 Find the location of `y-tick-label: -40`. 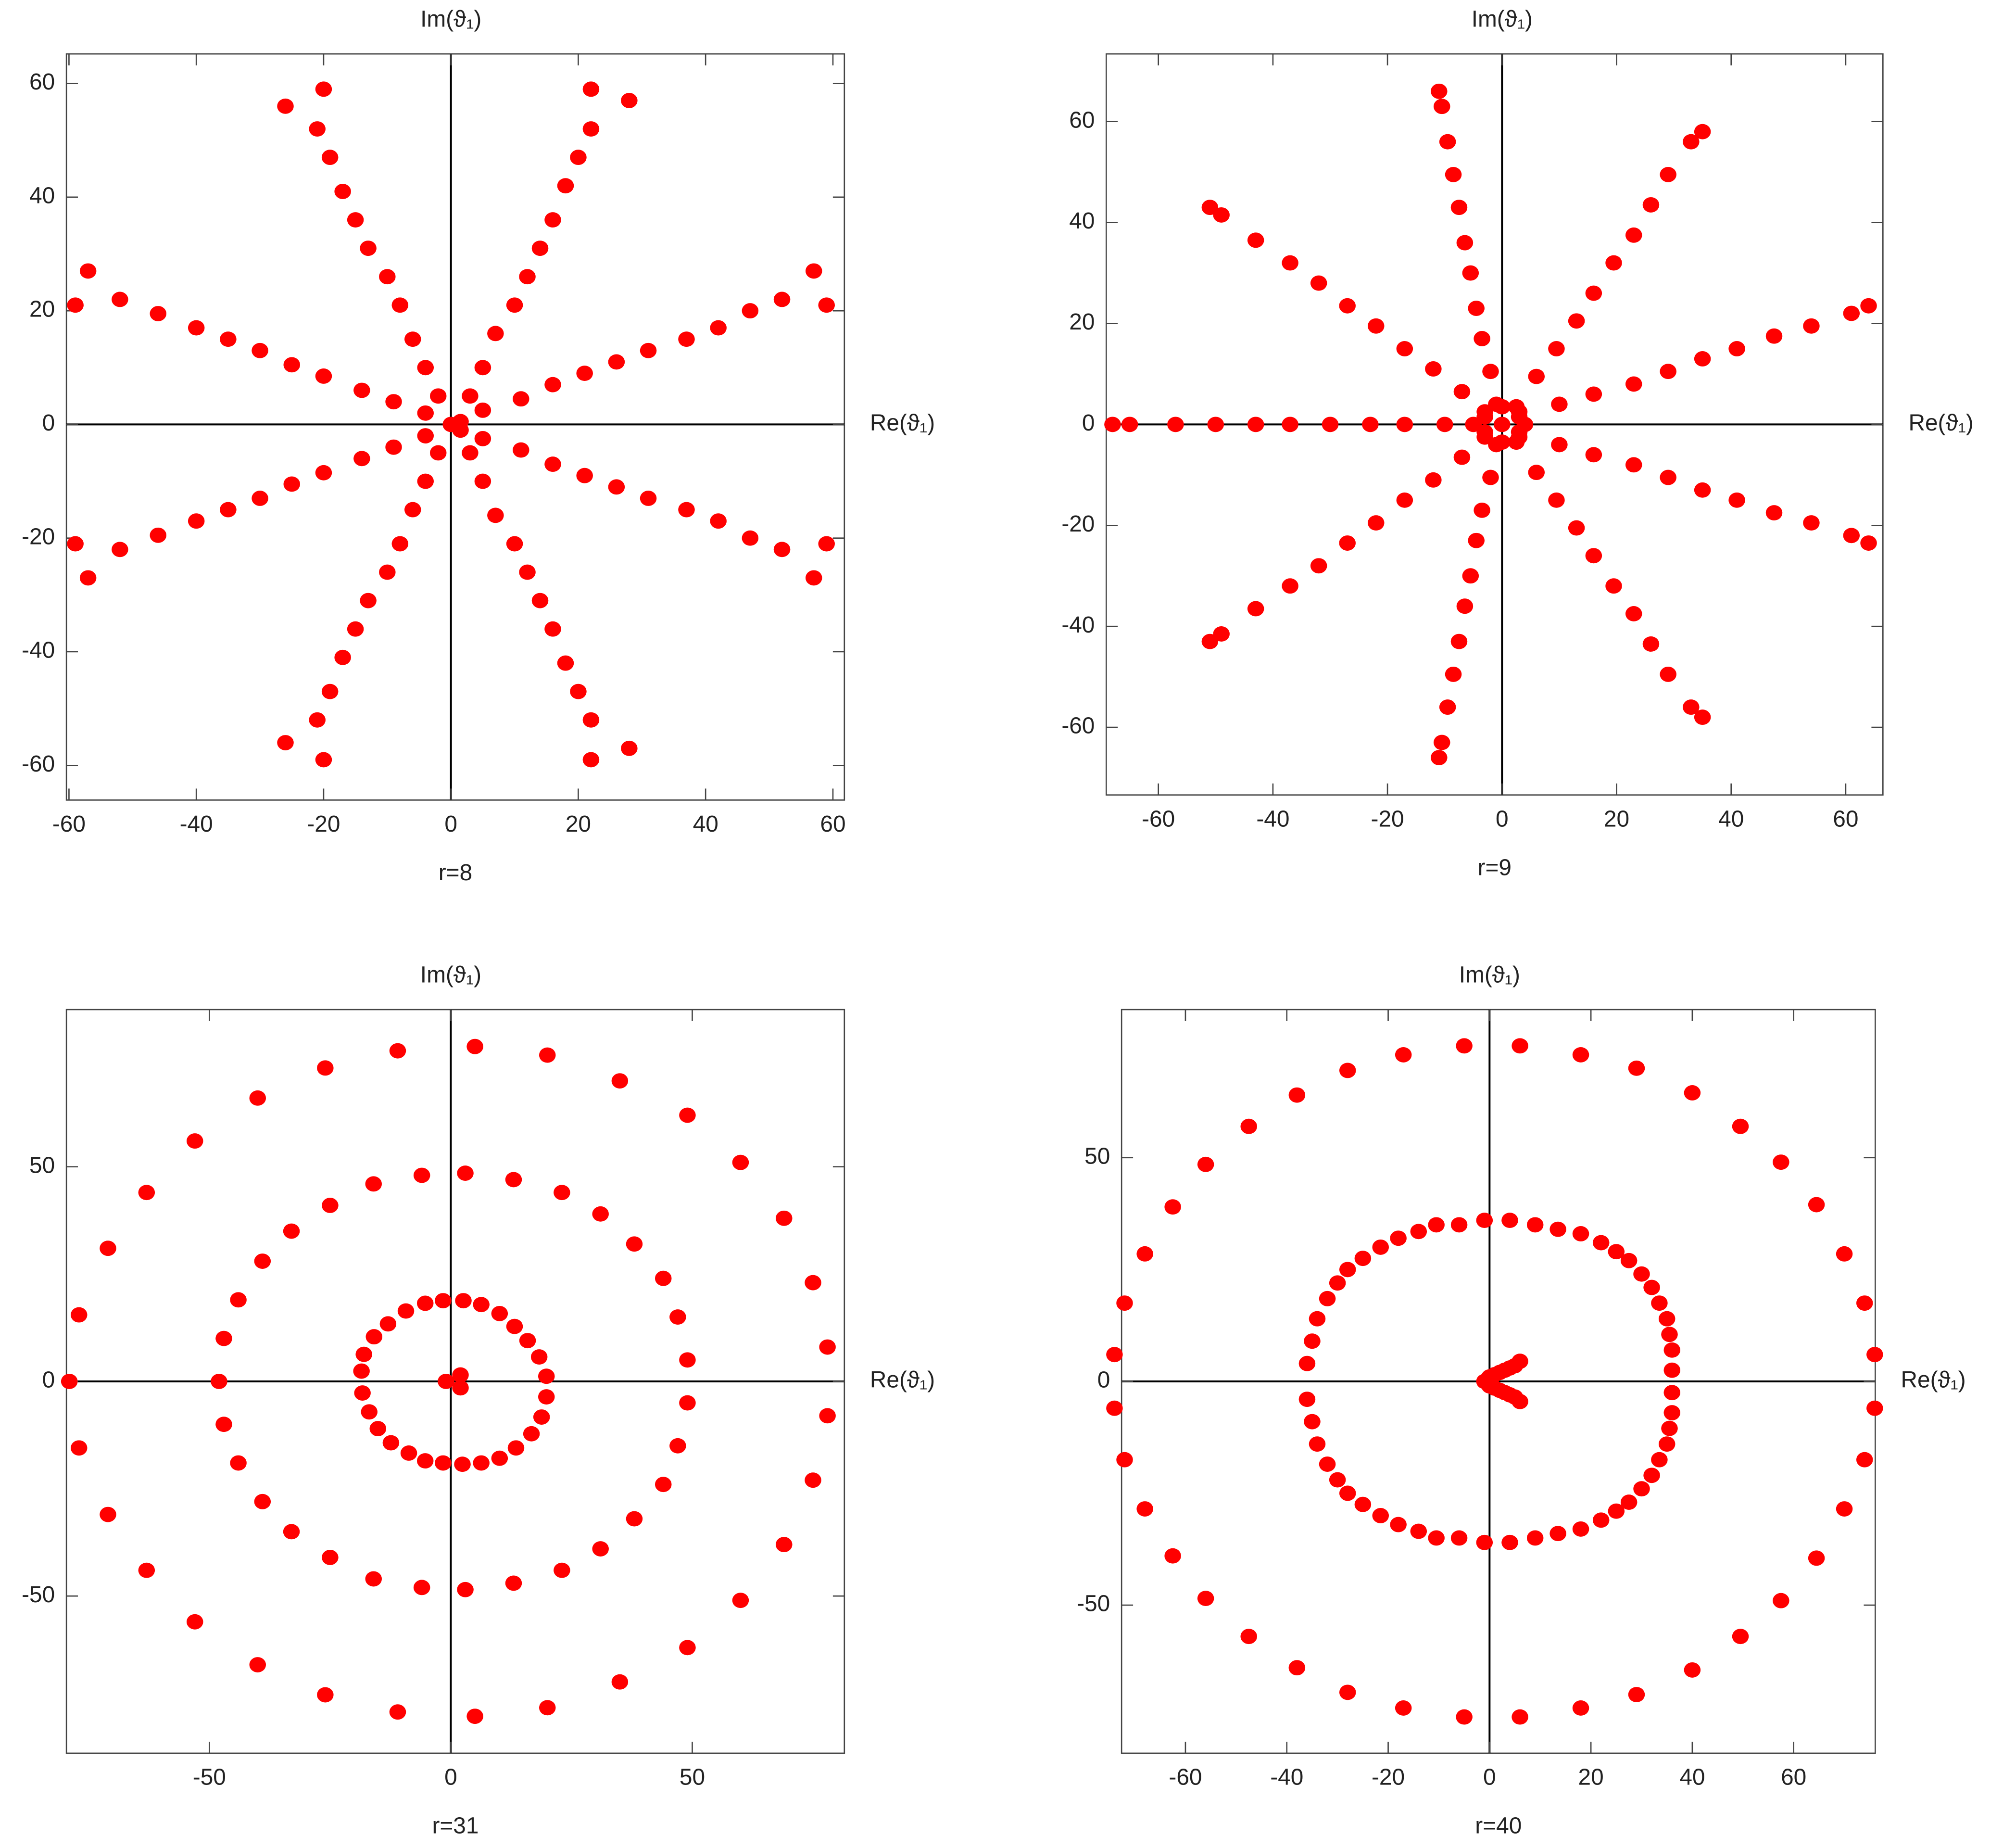

y-tick-label: -40 is located at coordinates (38, 650).